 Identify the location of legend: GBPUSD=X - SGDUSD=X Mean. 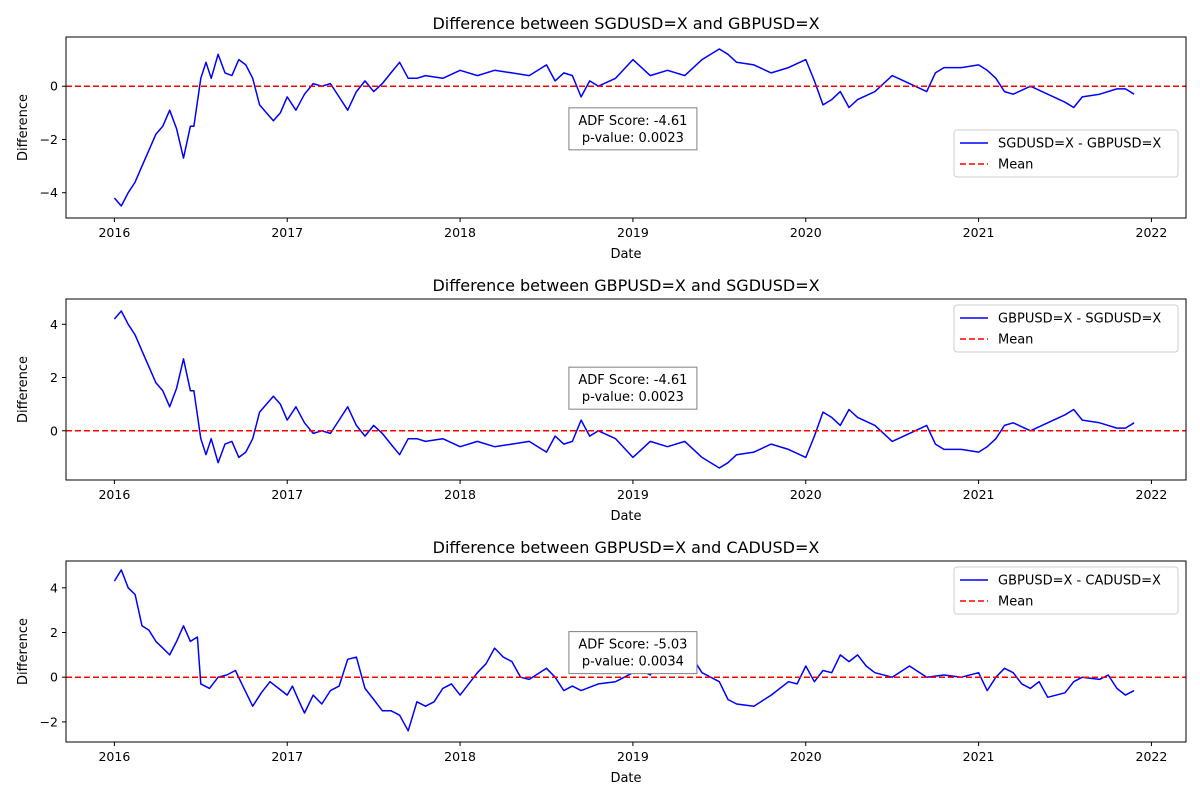
(1066, 328).